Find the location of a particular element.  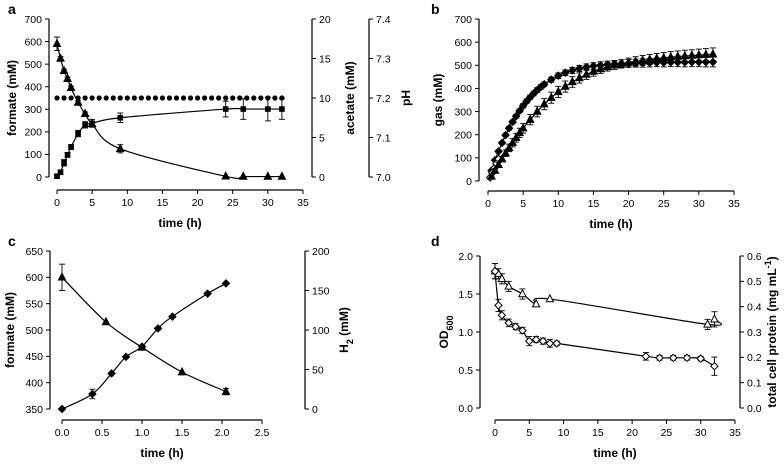

y-tick-label-acetate: 15 is located at coordinates (325, 59).